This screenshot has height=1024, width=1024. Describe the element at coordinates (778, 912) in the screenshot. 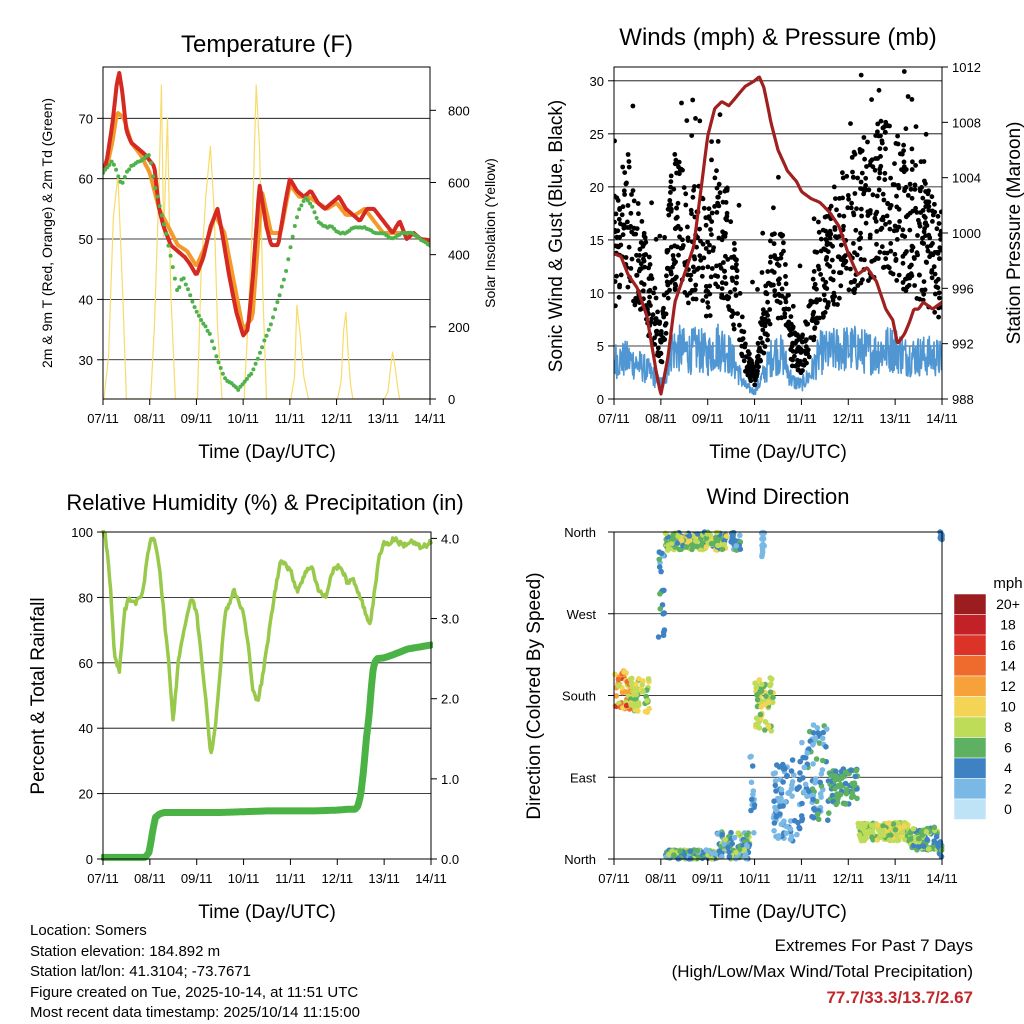

I see `wind-direction-xlabel: Time (Day/UTC)` at that location.